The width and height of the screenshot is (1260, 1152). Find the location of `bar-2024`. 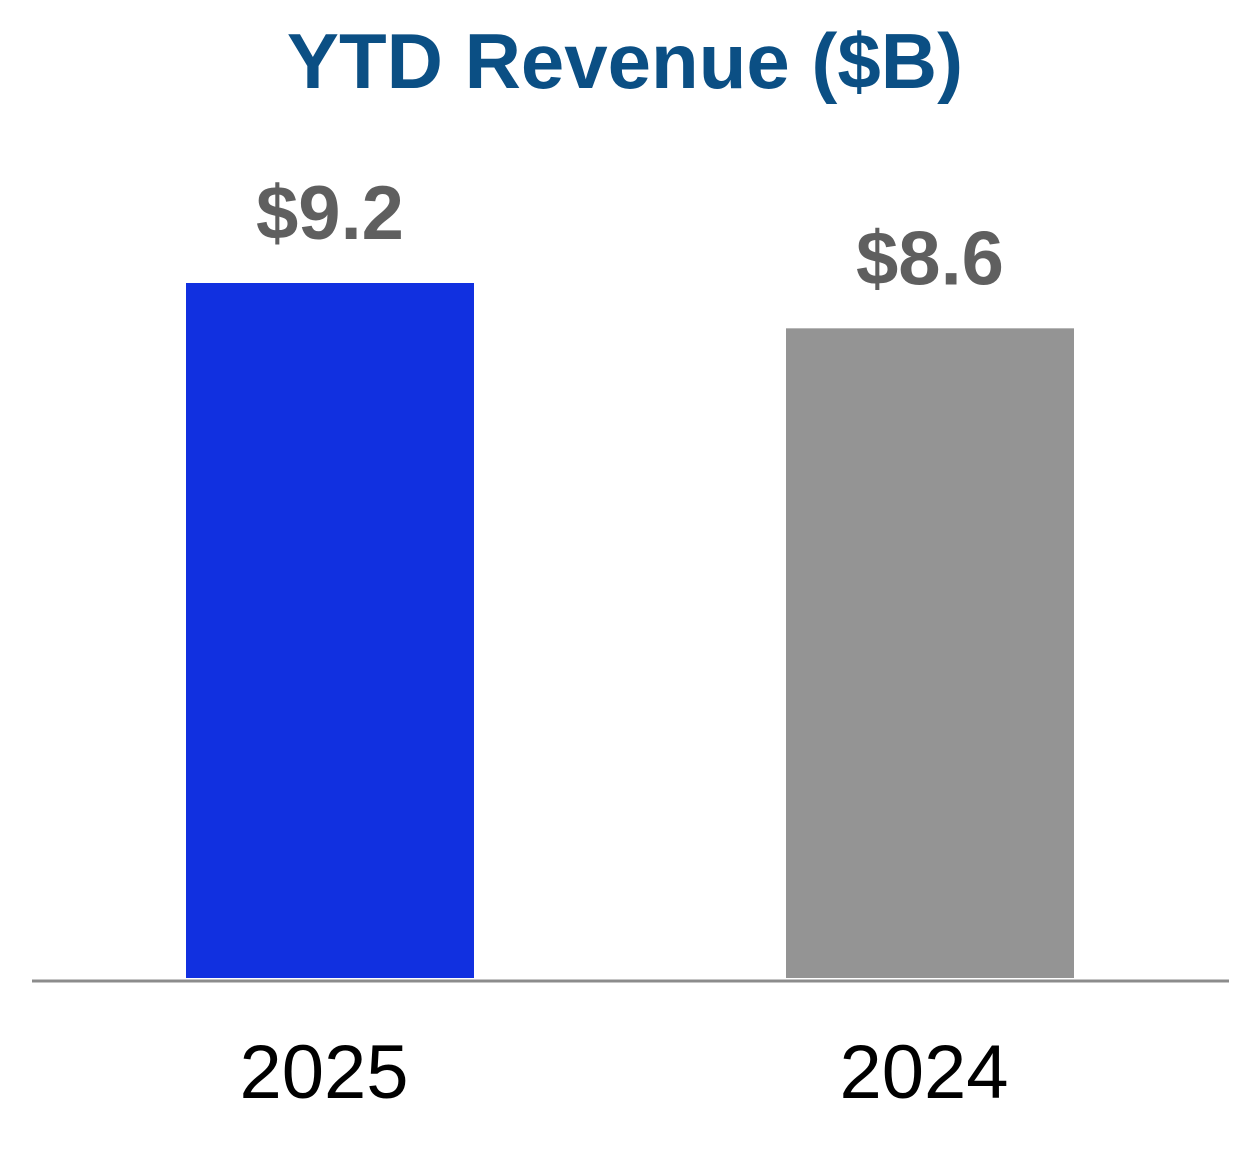

bar-2024 is located at coordinates (930, 653).